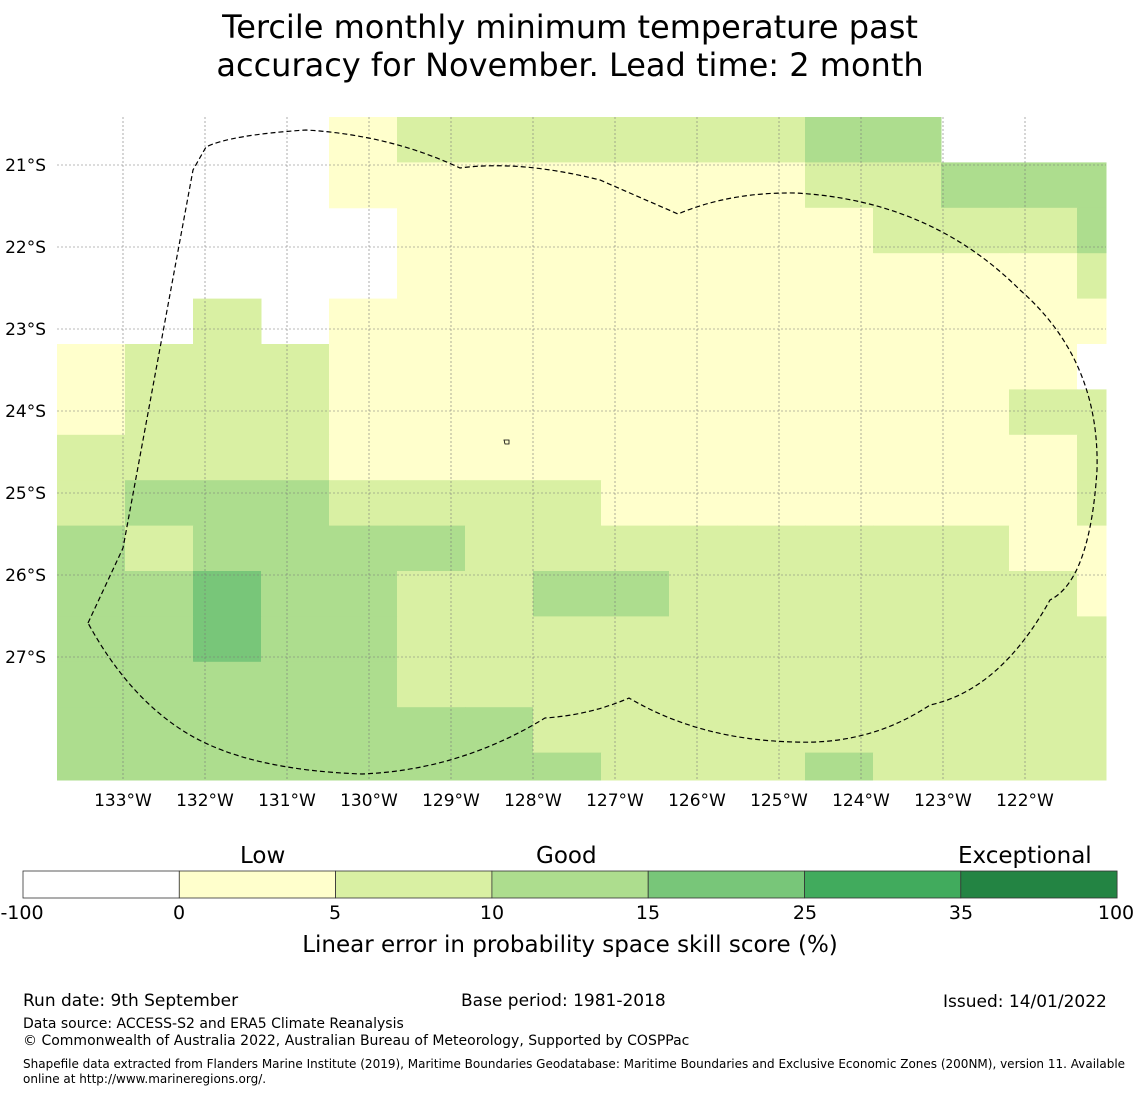 The image size is (1140, 1095). Describe the element at coordinates (533, 801) in the screenshot. I see `longitude-label: 128°W` at that location.